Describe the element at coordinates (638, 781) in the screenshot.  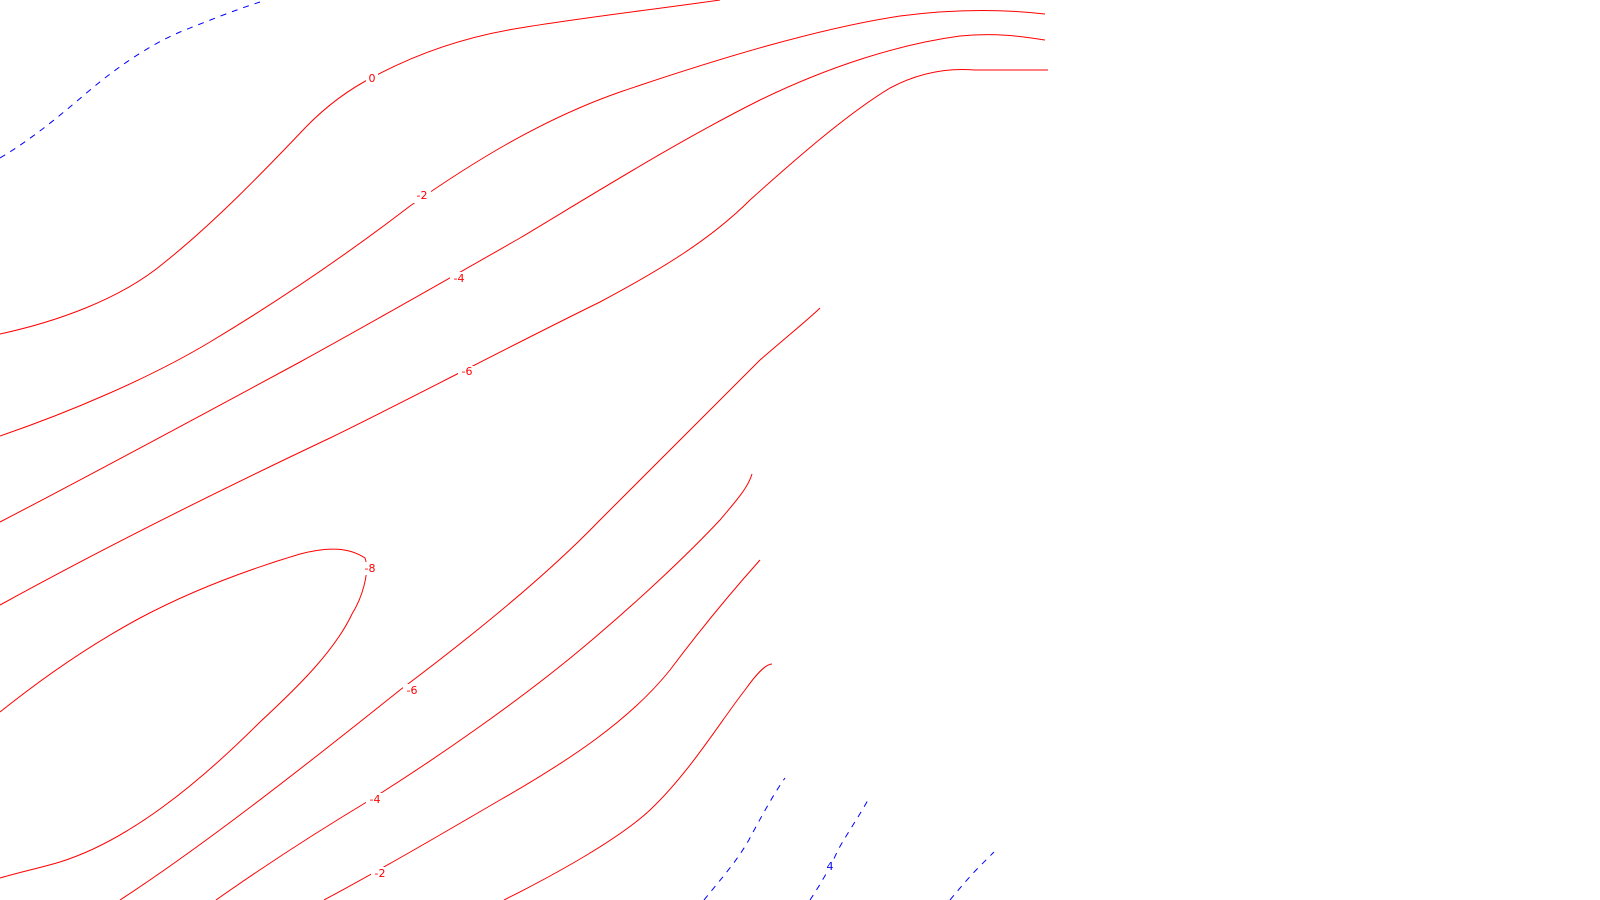
I see `contour-line-0-lower` at that location.